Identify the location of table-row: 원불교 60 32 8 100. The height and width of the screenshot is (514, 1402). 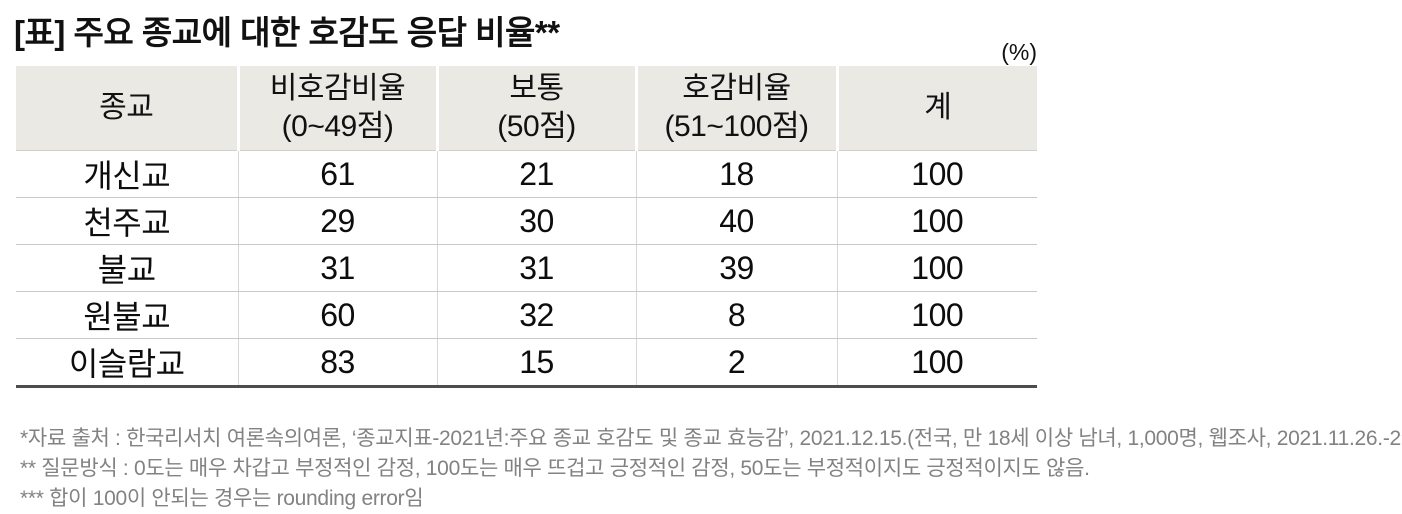
(526, 315).